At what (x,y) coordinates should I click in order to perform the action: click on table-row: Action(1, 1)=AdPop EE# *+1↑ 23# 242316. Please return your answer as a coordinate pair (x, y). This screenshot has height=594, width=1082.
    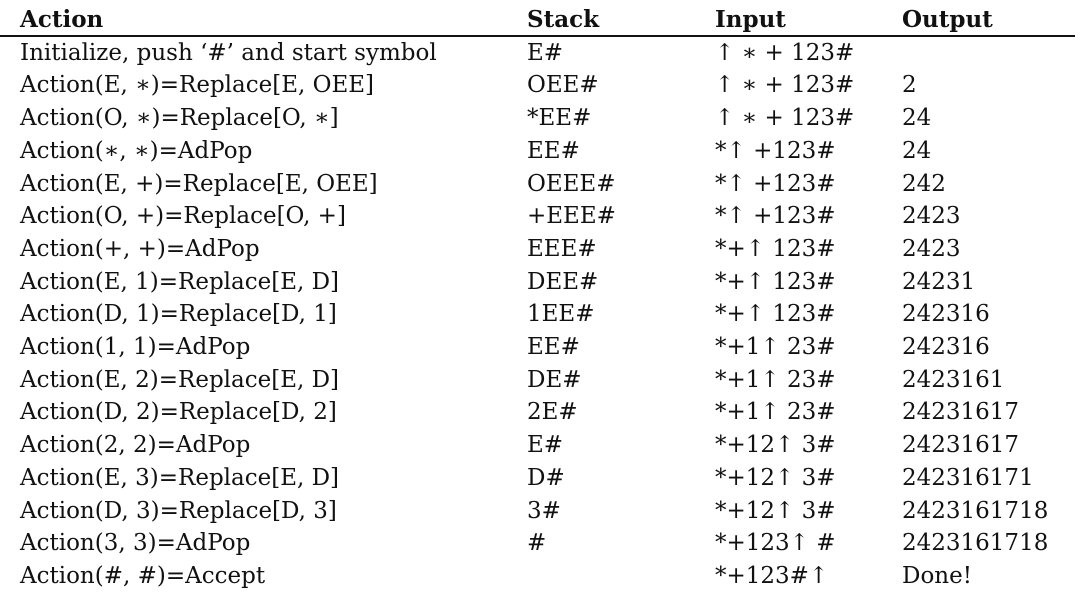
    Looking at the image, I should click on (534, 347).